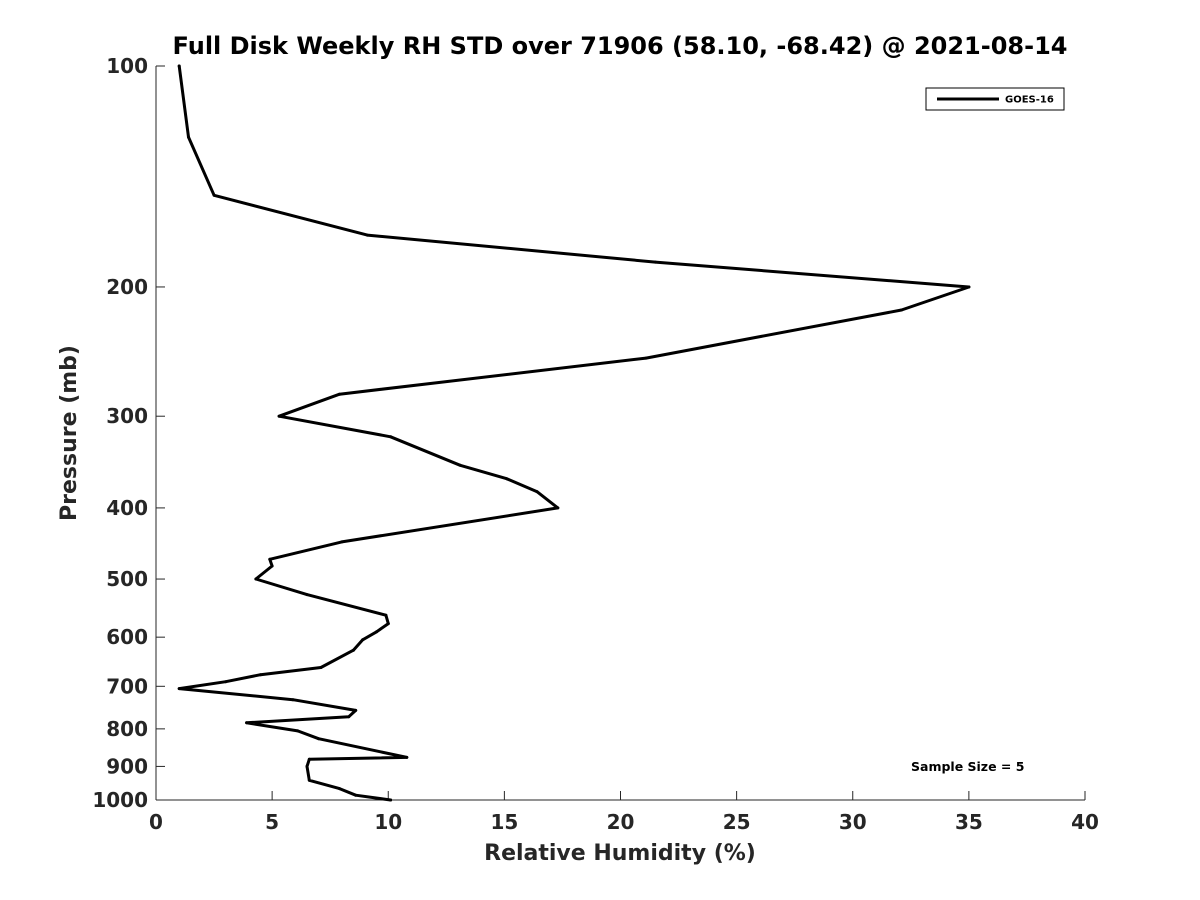 Image resolution: width=1200 pixels, height=900 pixels. Describe the element at coordinates (127, 66) in the screenshot. I see `y-tick-label: 100` at that location.